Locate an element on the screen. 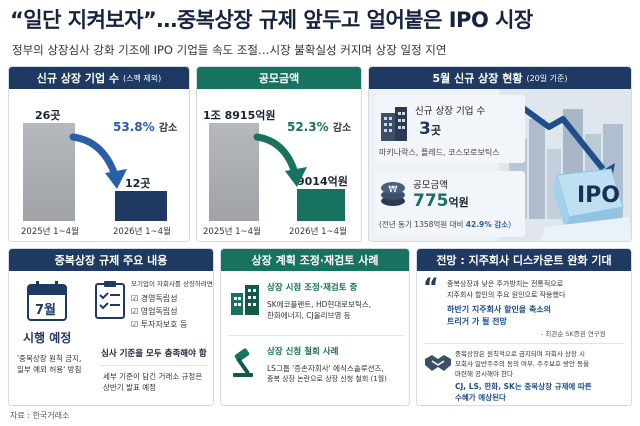 This screenshot has width=640, height=426. effective-label: 시행 예정 is located at coordinates (47, 338).